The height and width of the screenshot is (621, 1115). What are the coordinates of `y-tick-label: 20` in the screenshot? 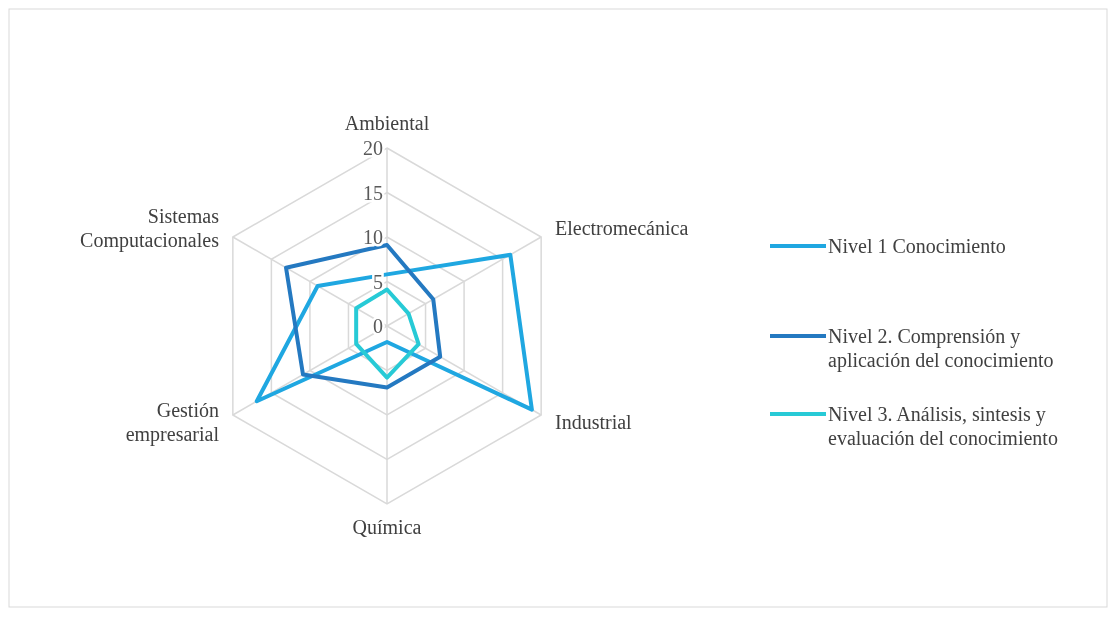 It's located at (373, 148).